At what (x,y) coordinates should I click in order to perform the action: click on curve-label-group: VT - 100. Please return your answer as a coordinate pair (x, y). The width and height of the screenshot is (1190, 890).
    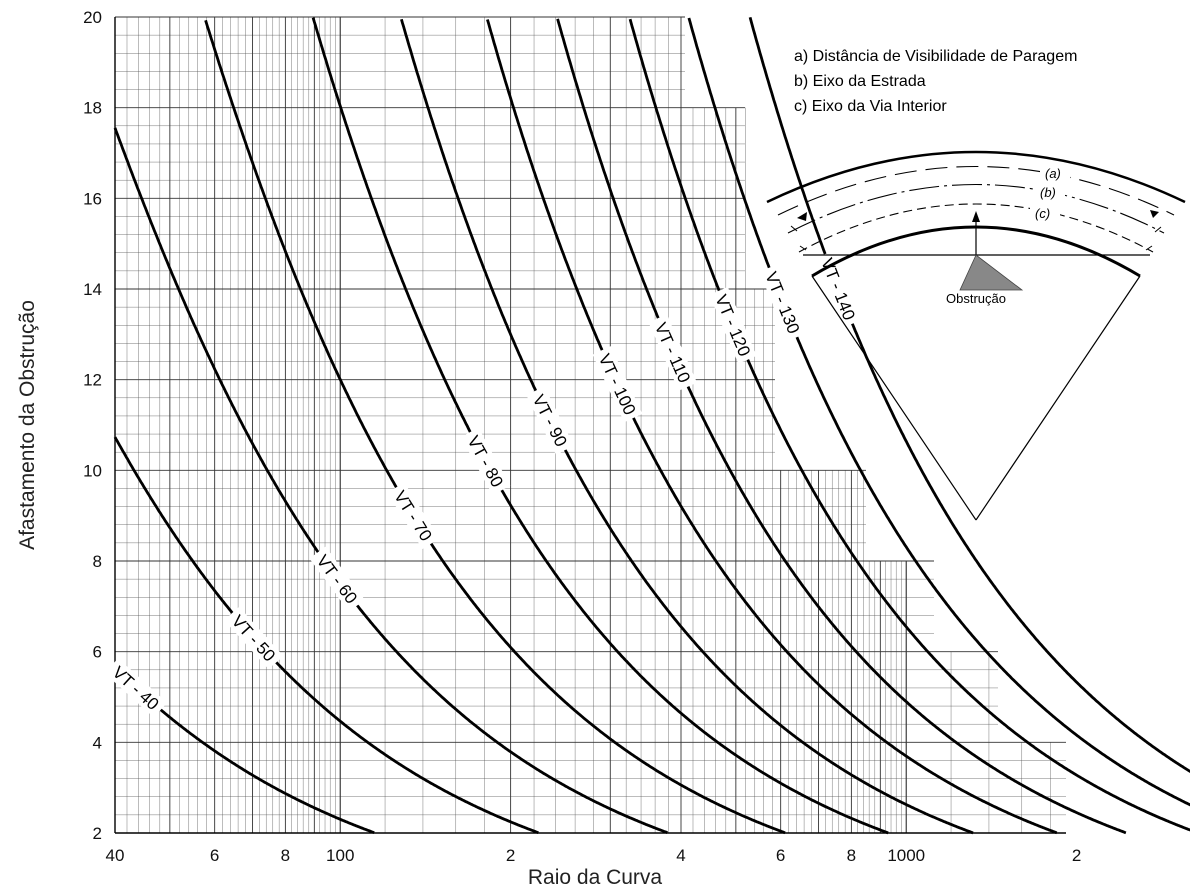
    Looking at the image, I should click on (617, 384).